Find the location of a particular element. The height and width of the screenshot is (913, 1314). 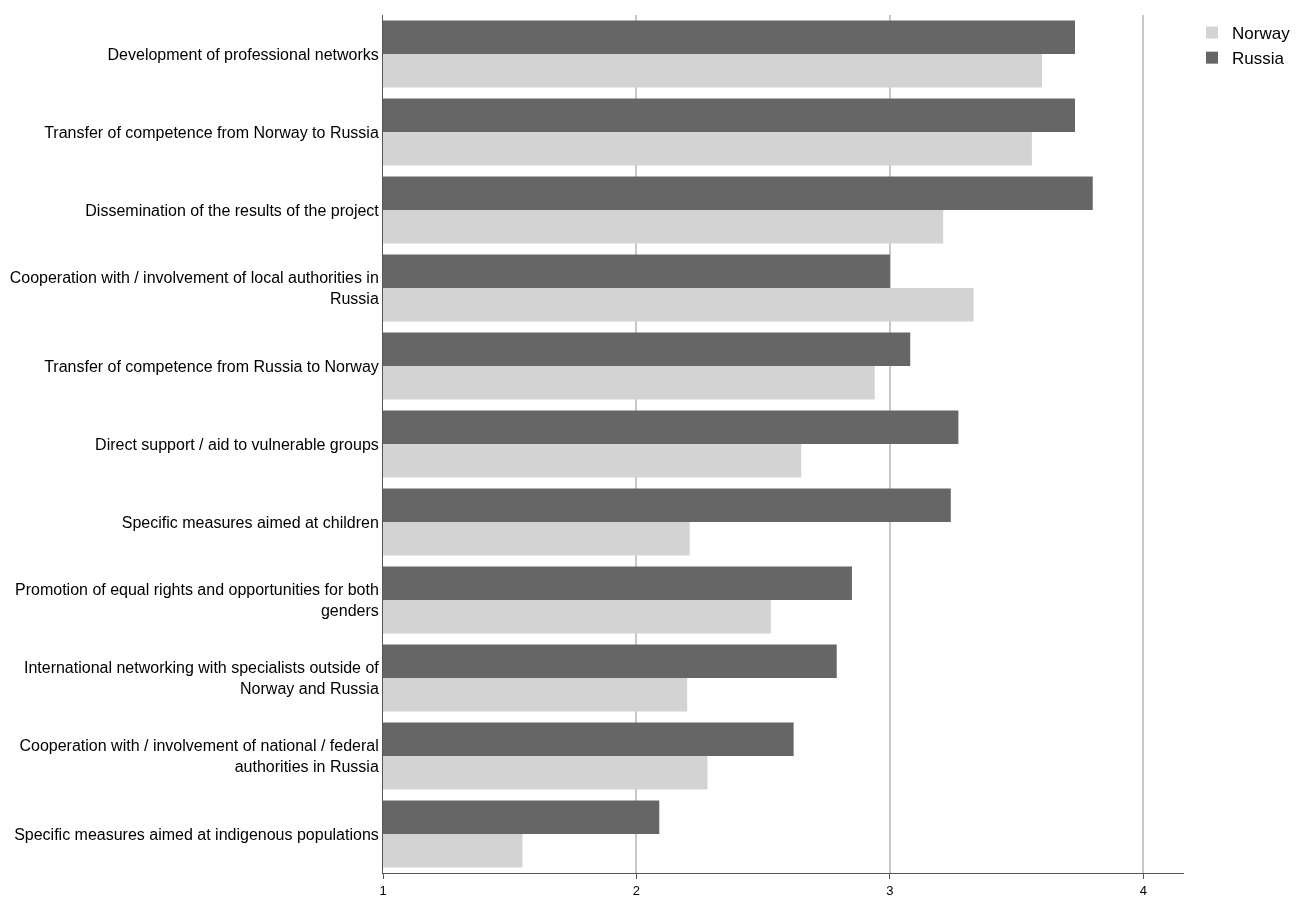

x-tick-label: 1 is located at coordinates (383, 890).